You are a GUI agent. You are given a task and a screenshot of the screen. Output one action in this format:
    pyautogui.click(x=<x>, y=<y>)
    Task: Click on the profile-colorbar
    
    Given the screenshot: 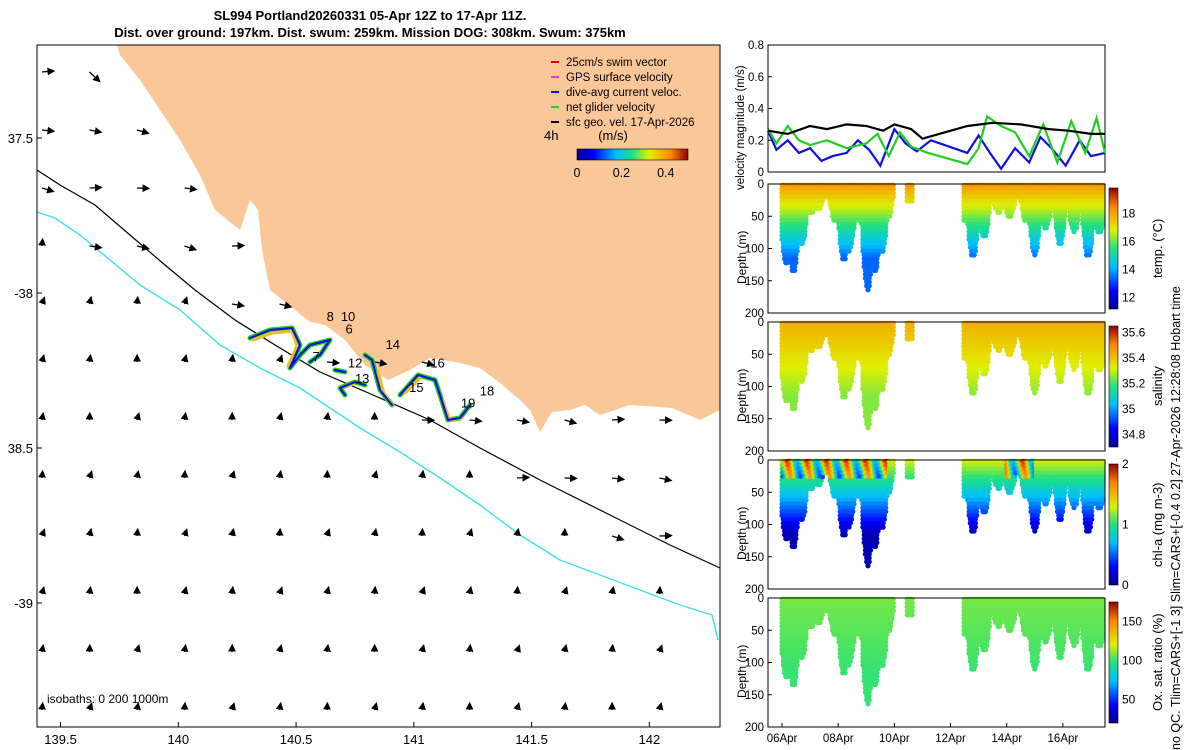 What is the action you would take?
    pyautogui.click(x=1113, y=386)
    